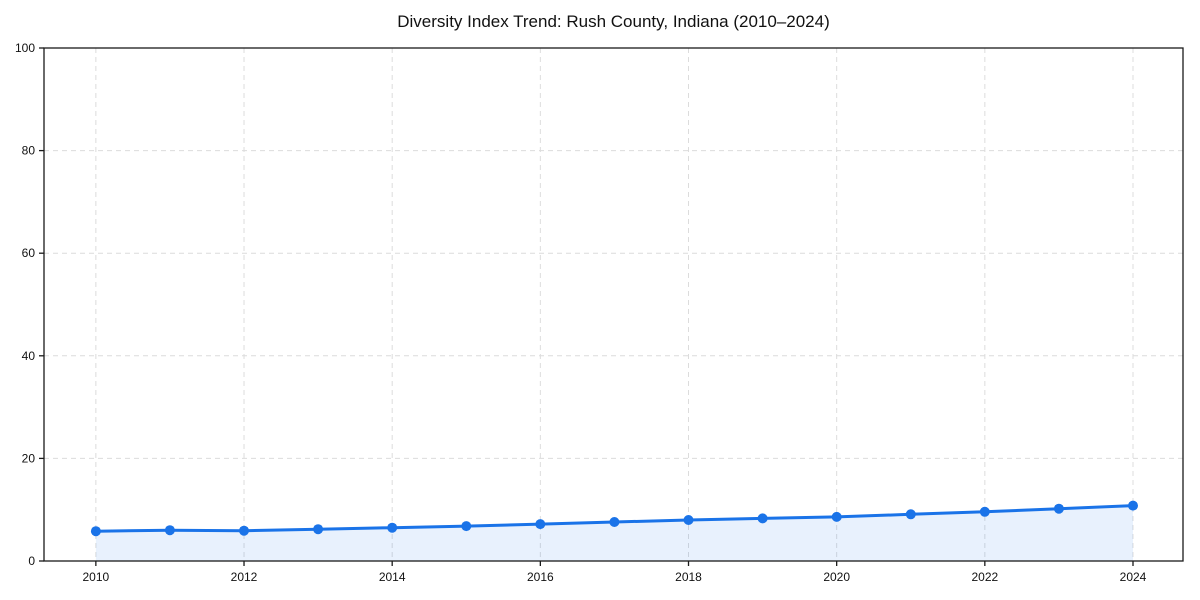 The width and height of the screenshot is (1200, 600). What do you see at coordinates (244, 530) in the screenshot?
I see `data-point-2012` at bounding box center [244, 530].